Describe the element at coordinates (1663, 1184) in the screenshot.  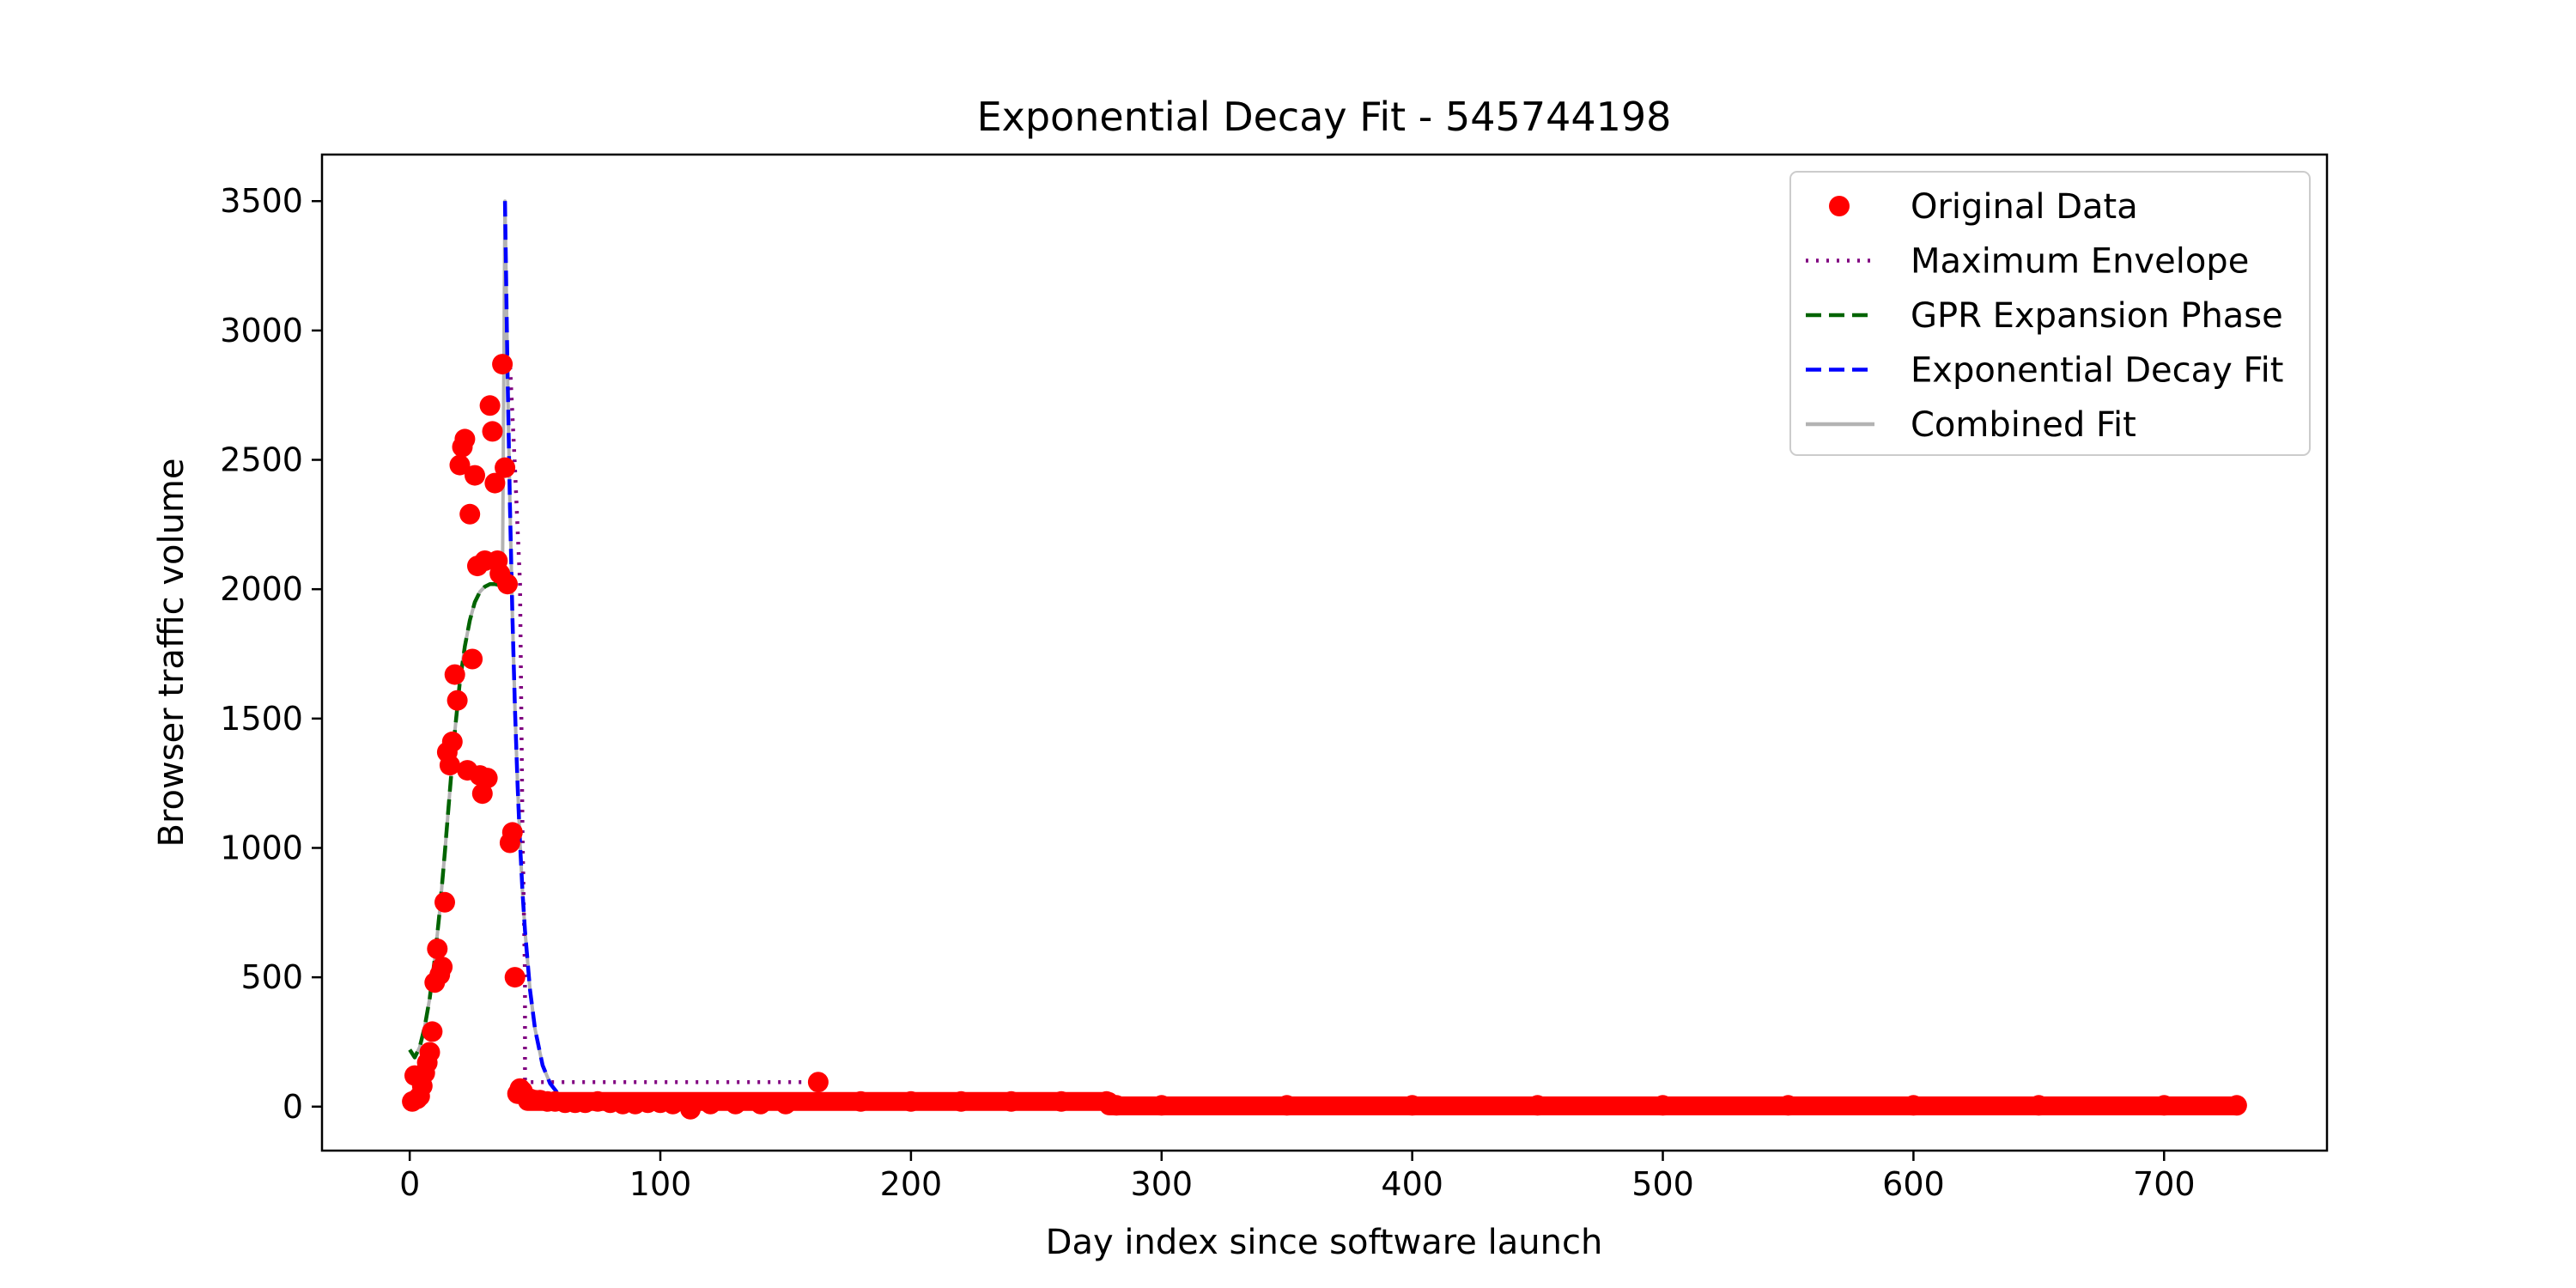
I see `x-tick-label: 500` at that location.